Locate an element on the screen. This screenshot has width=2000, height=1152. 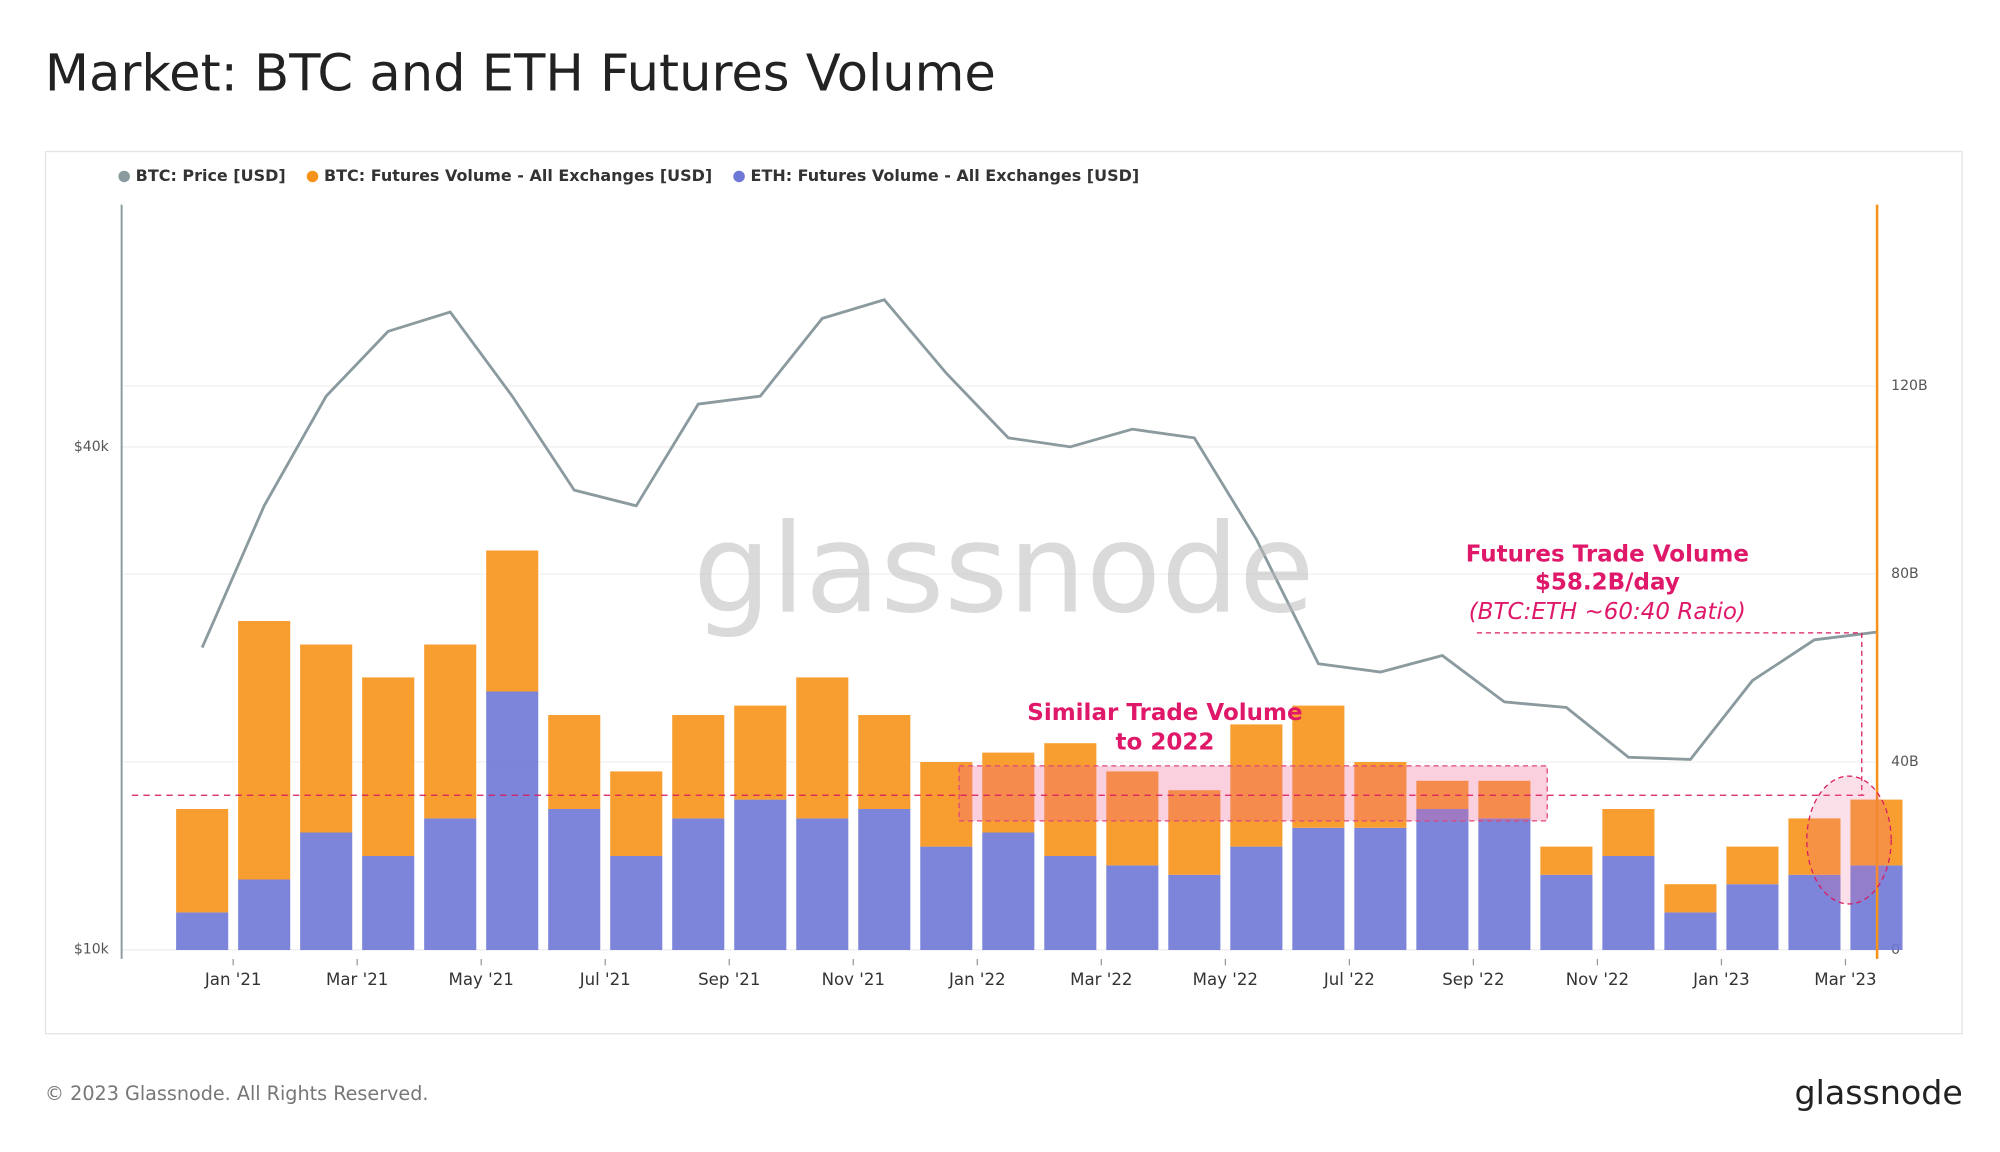
x-tick-label: May '21 is located at coordinates (481, 979).